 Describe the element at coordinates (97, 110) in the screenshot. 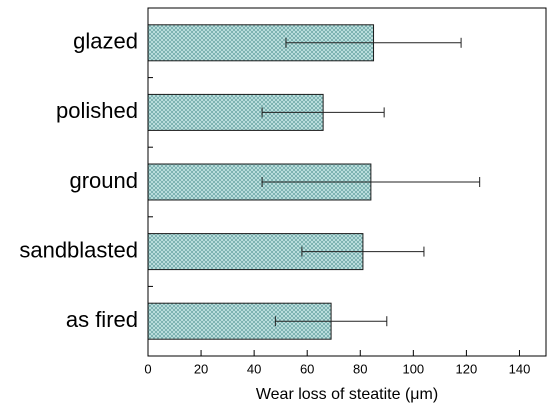

I see `y-tick-label: polished` at that location.